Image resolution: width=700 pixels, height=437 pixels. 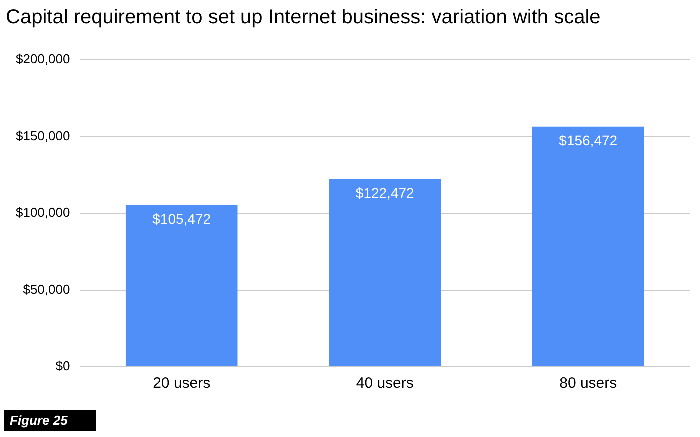 What do you see at coordinates (385, 383) in the screenshot?
I see `x-tick-label: 40 users` at bounding box center [385, 383].